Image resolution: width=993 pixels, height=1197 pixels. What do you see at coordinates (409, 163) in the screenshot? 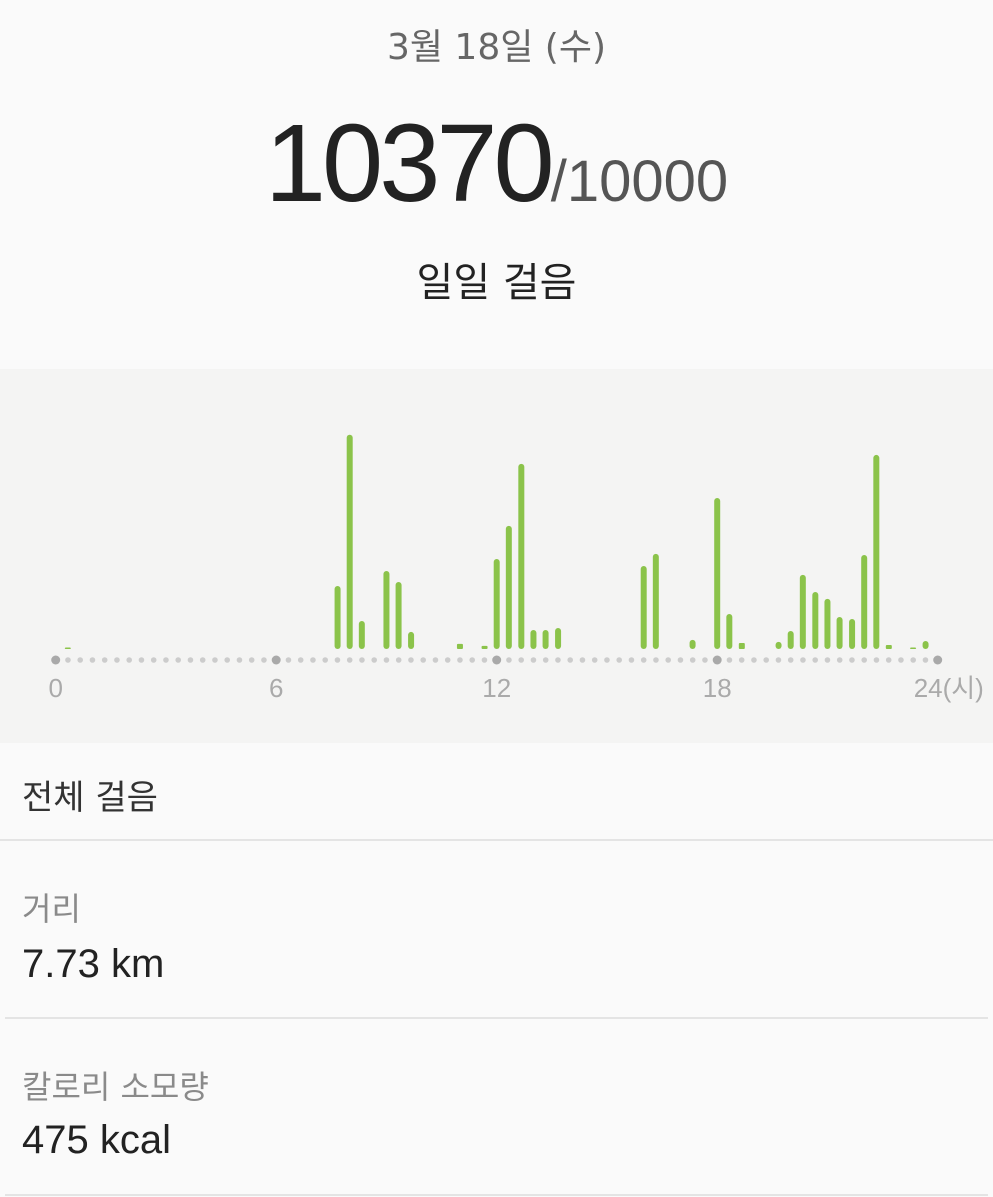
I see `step-count: 10370` at bounding box center [409, 163].